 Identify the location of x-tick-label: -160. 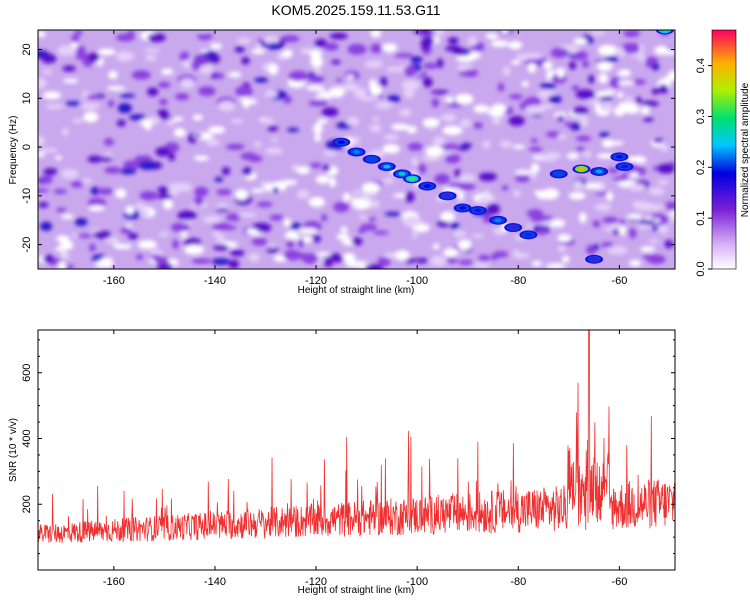
(114, 582).